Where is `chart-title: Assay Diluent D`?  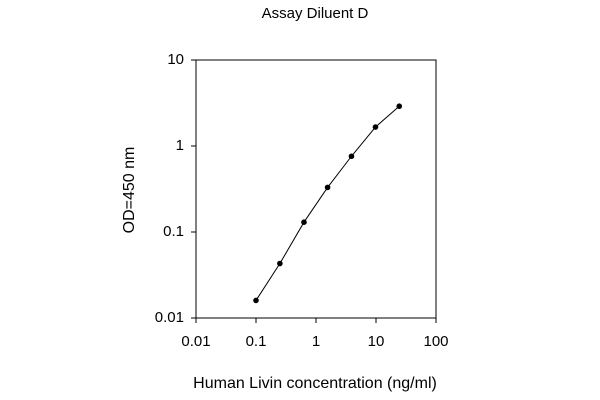
chart-title: Assay Diluent D is located at coordinates (315, 13).